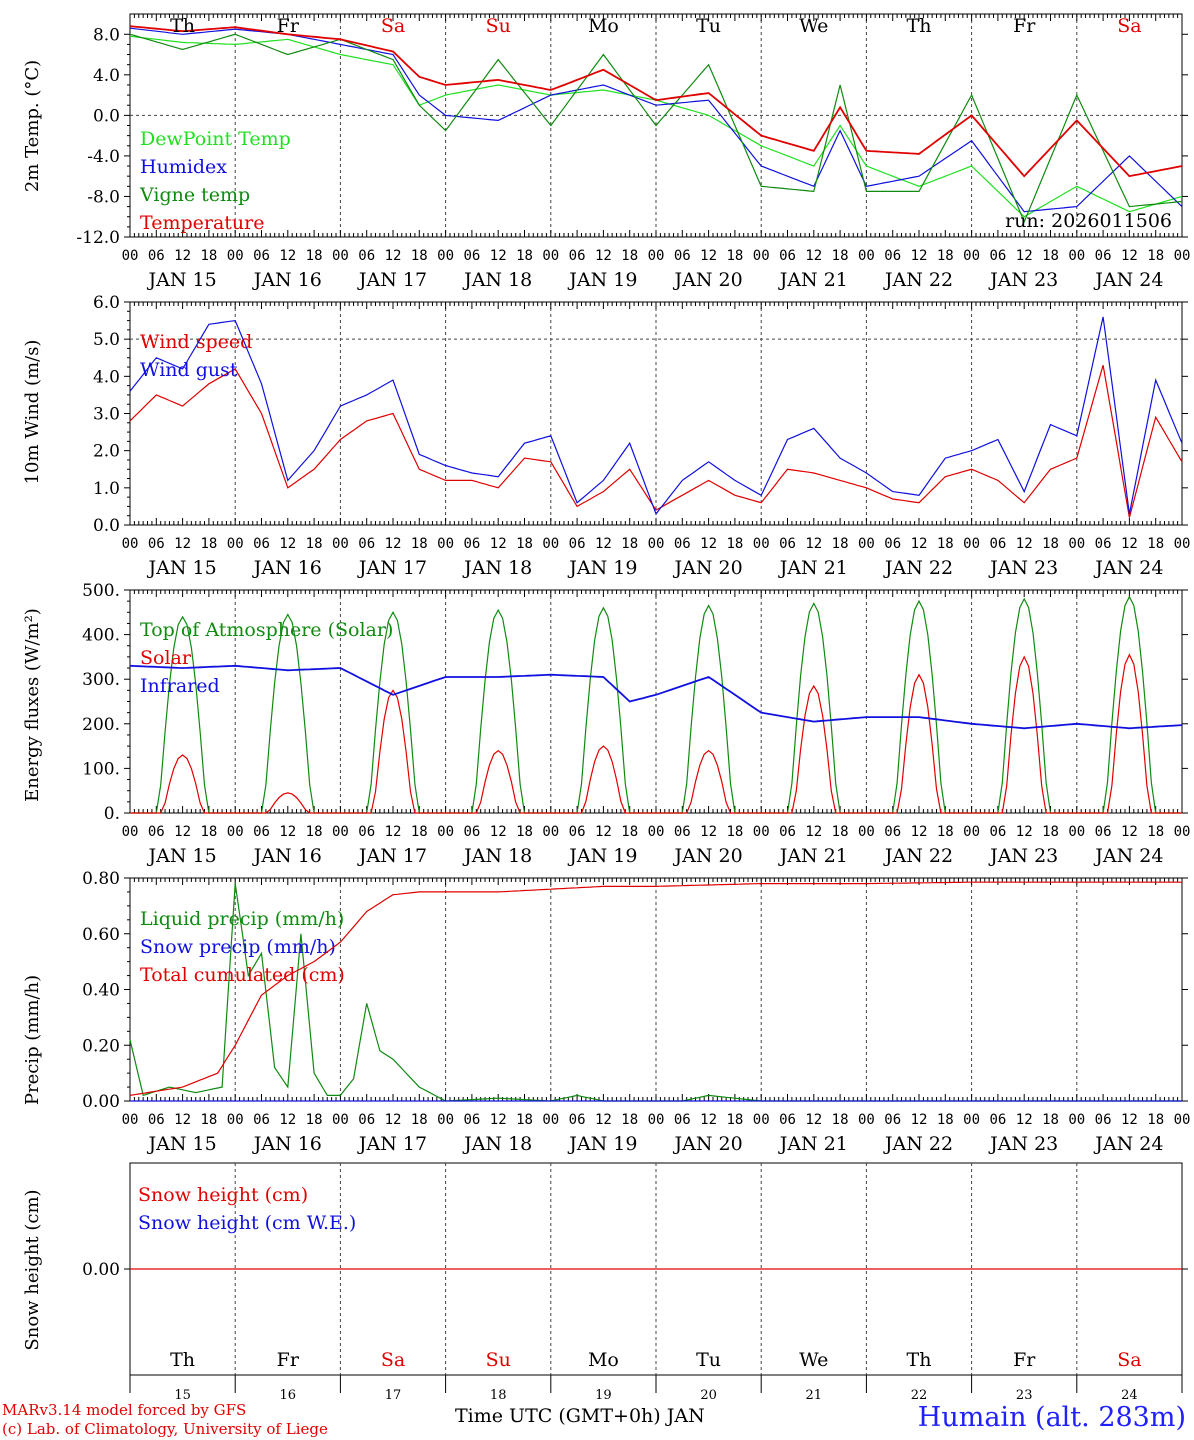 The height and width of the screenshot is (1440, 1194). What do you see at coordinates (288, 1395) in the screenshot?
I see `day-number: 16` at bounding box center [288, 1395].